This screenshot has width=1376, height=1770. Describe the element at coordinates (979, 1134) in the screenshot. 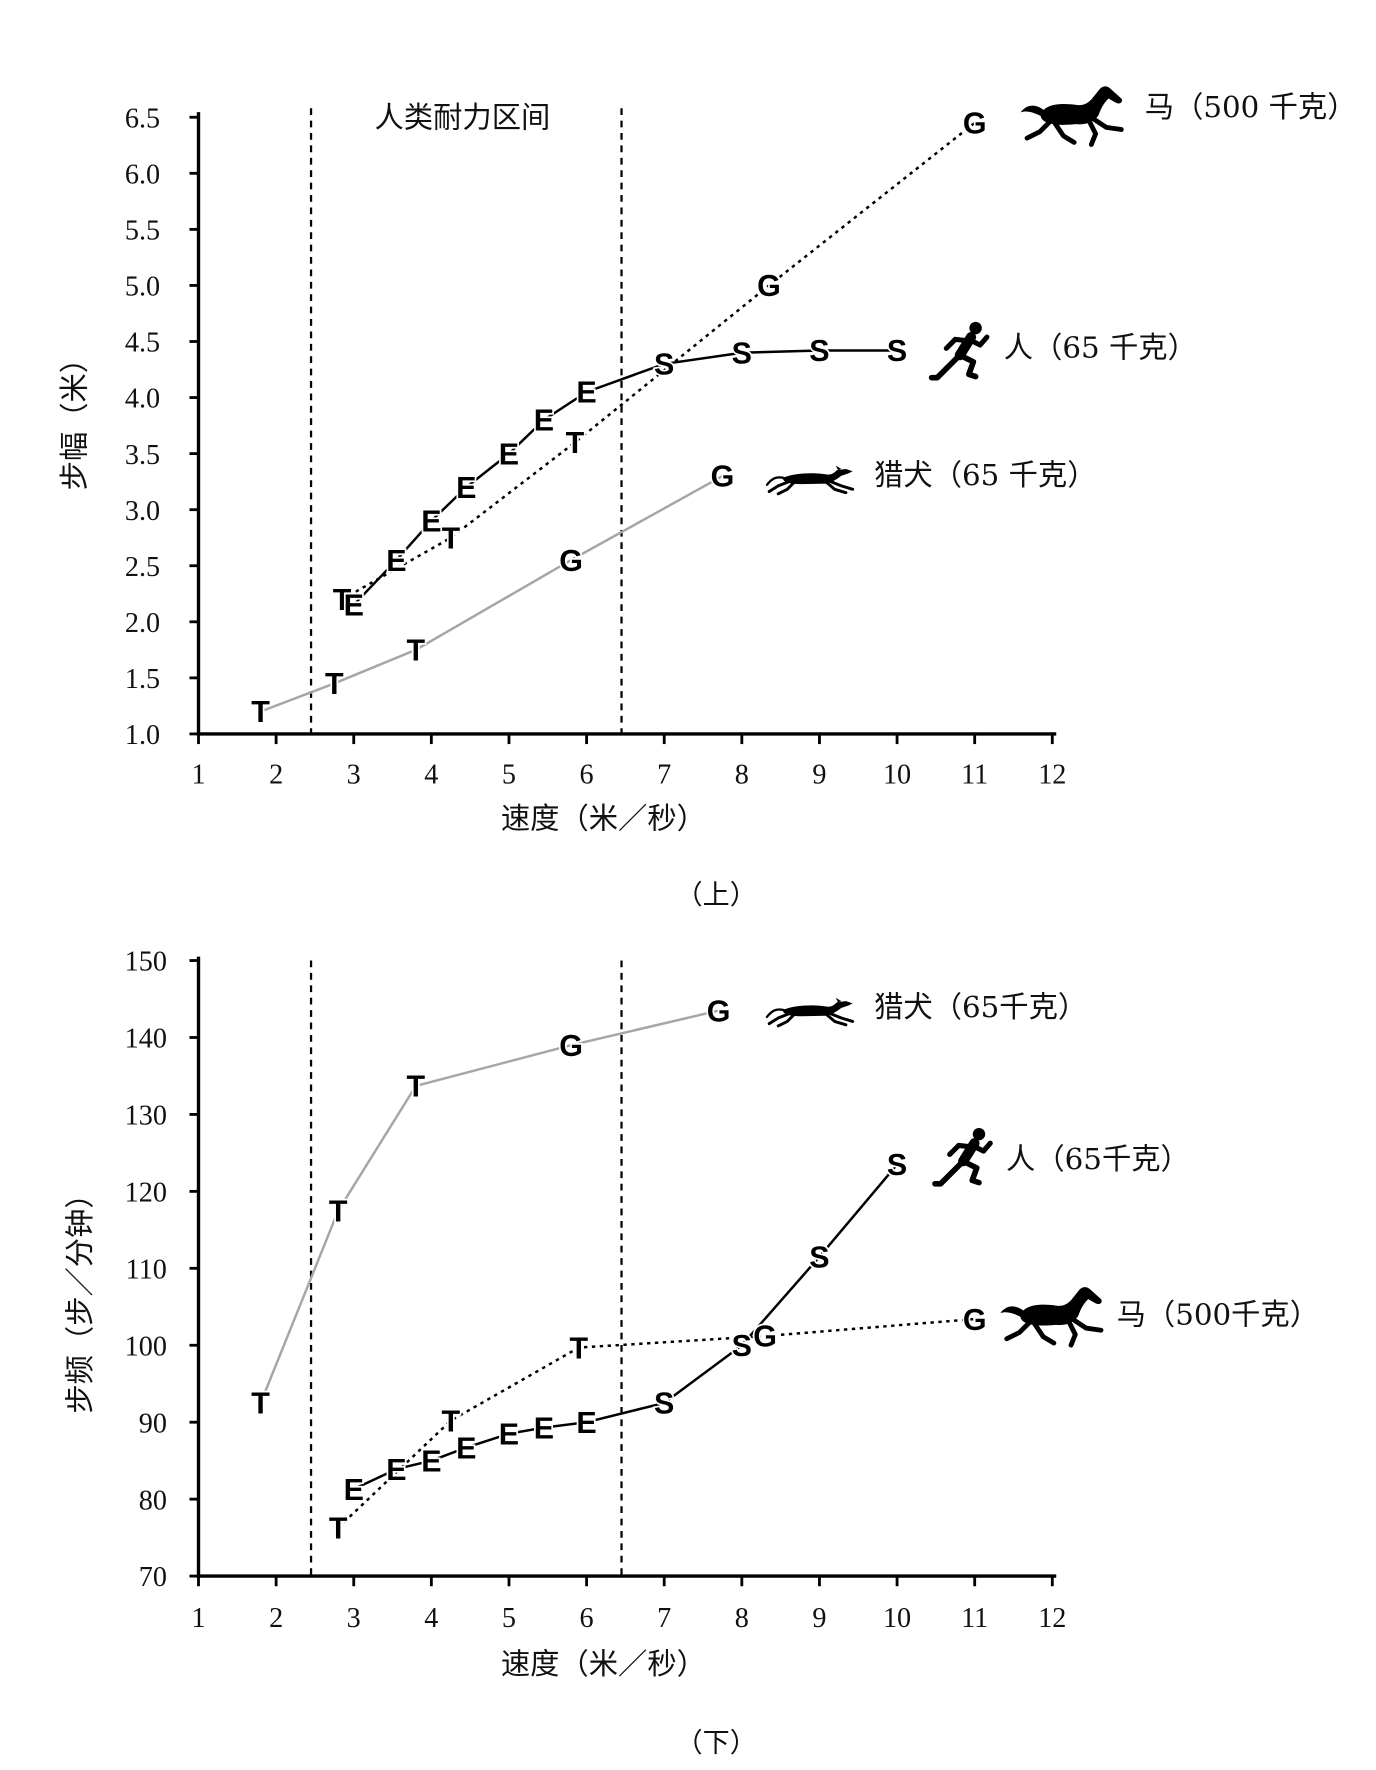

I see `runner-head` at that location.